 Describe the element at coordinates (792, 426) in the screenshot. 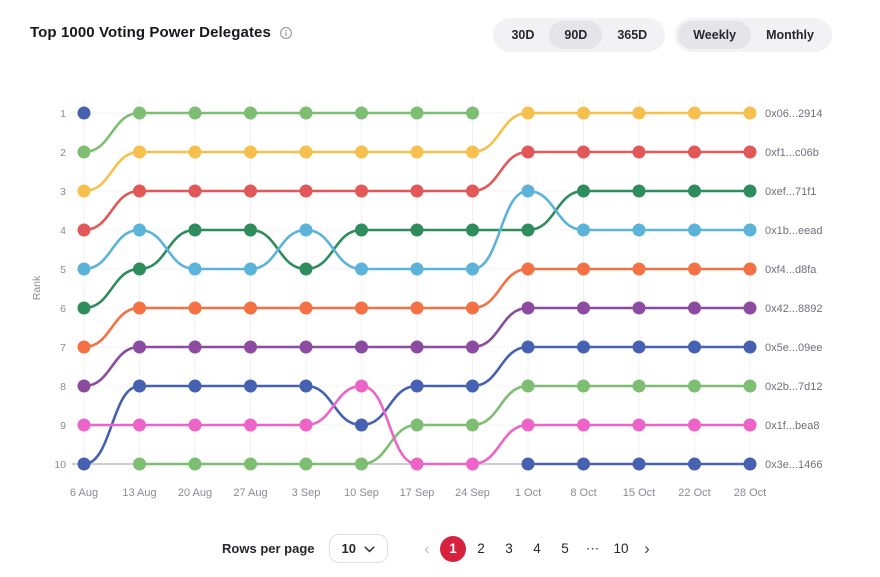

I see `delegate-label-0x1f...bea8: 0x1f...bea8` at that location.